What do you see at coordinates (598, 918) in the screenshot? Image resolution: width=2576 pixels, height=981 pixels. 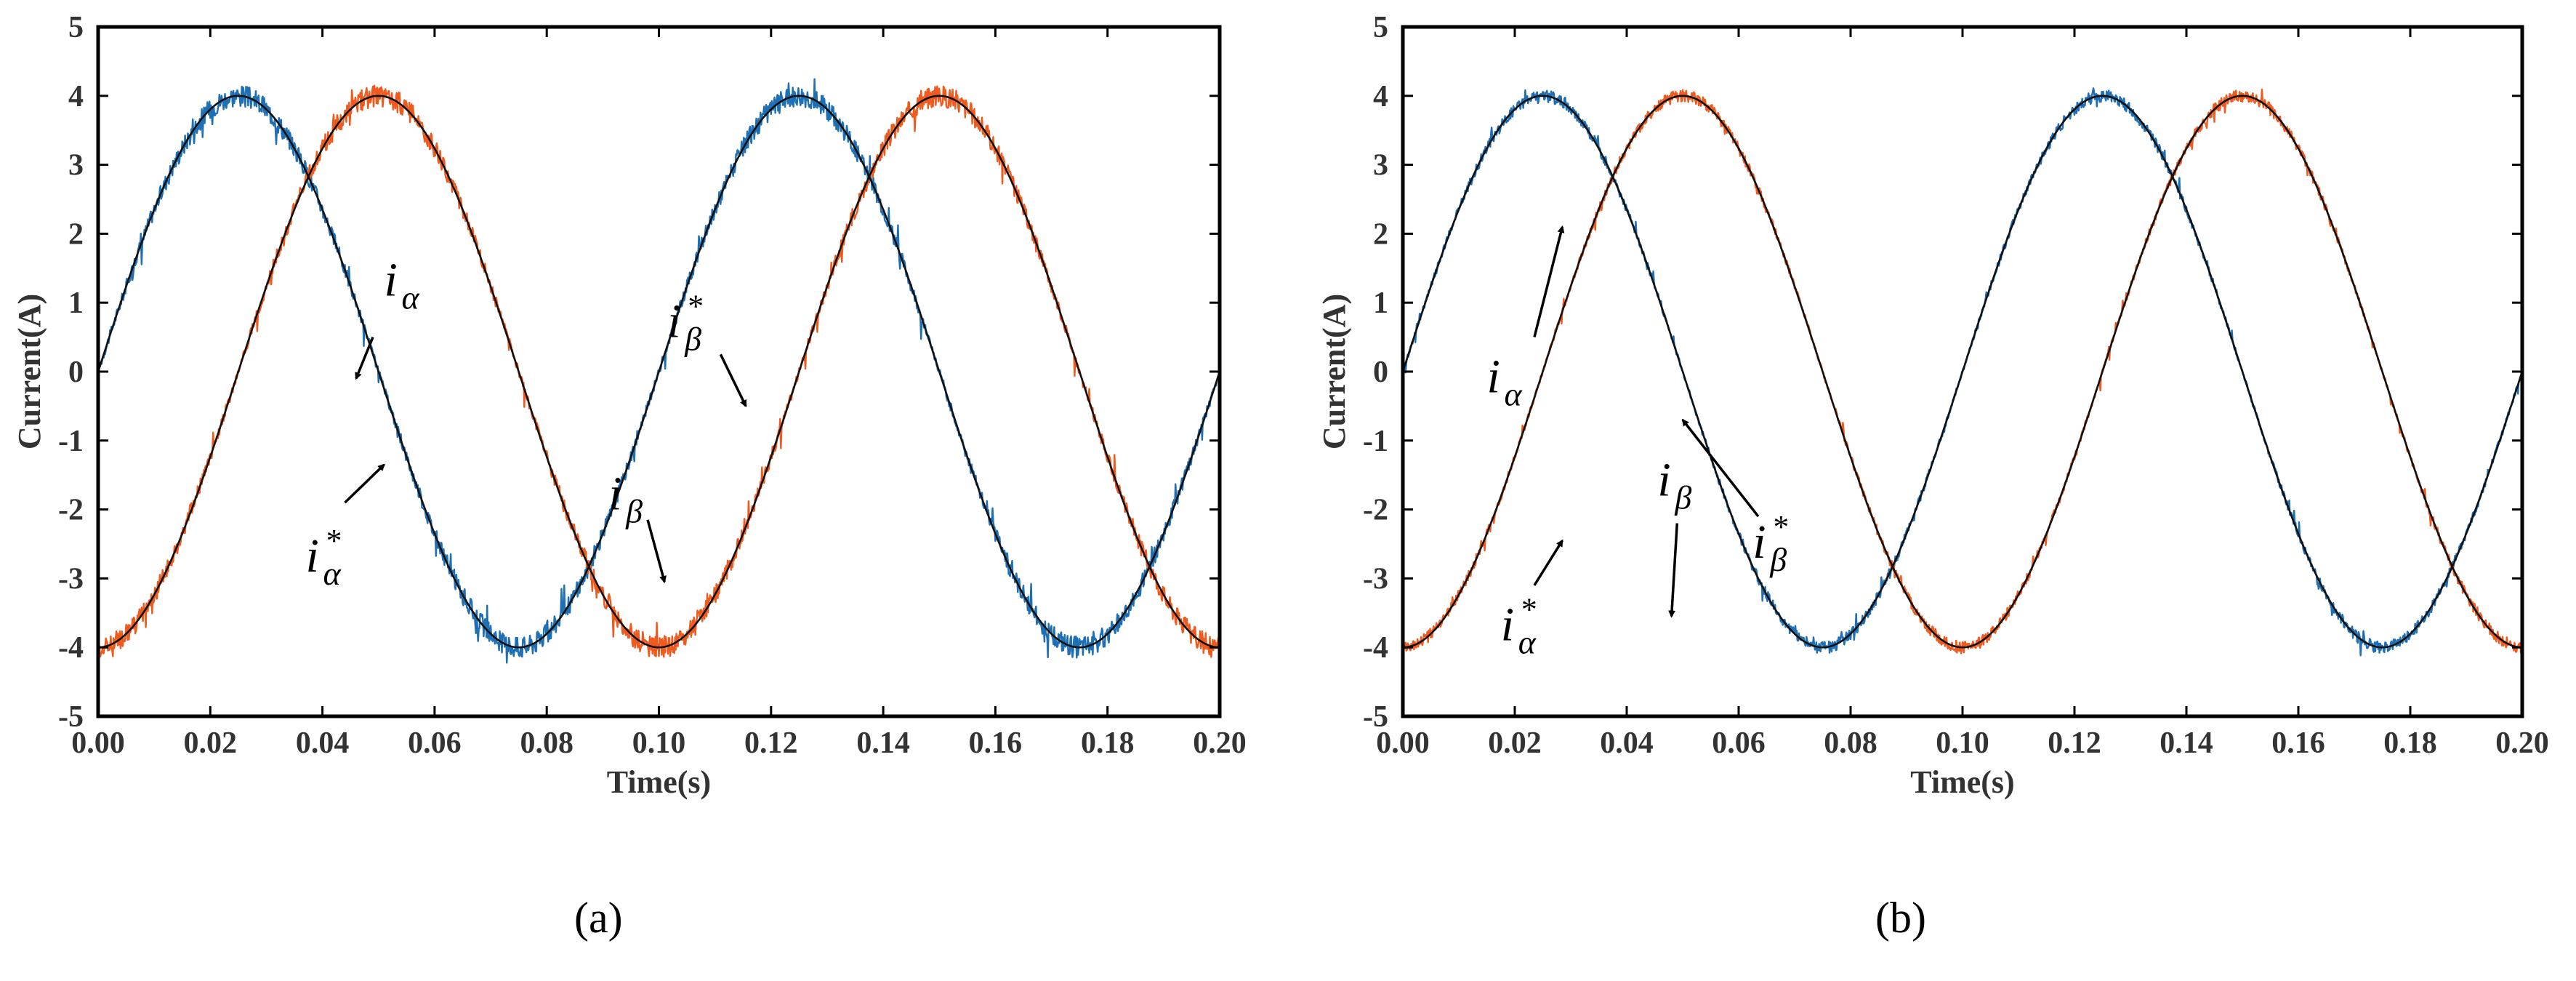 I see `panel-label-a: (a)` at bounding box center [598, 918].